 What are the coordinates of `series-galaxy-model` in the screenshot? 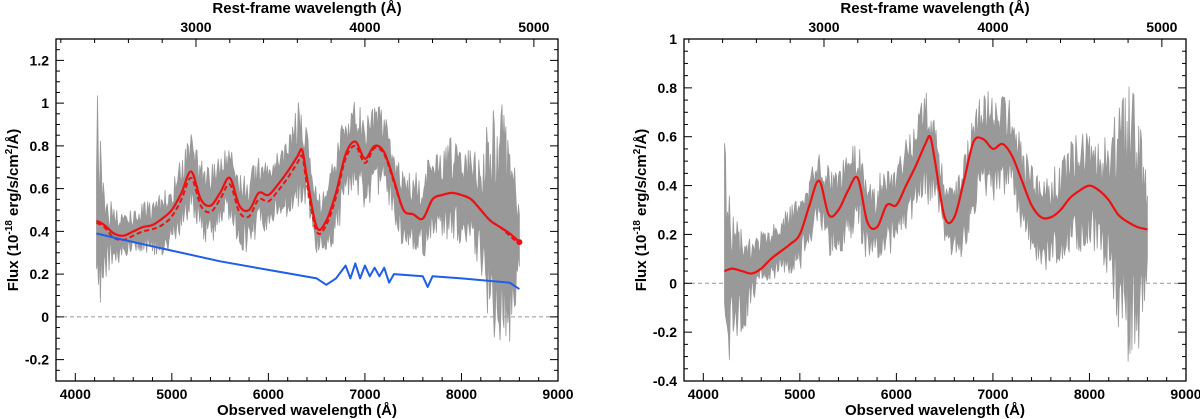 It's located at (308, 194).